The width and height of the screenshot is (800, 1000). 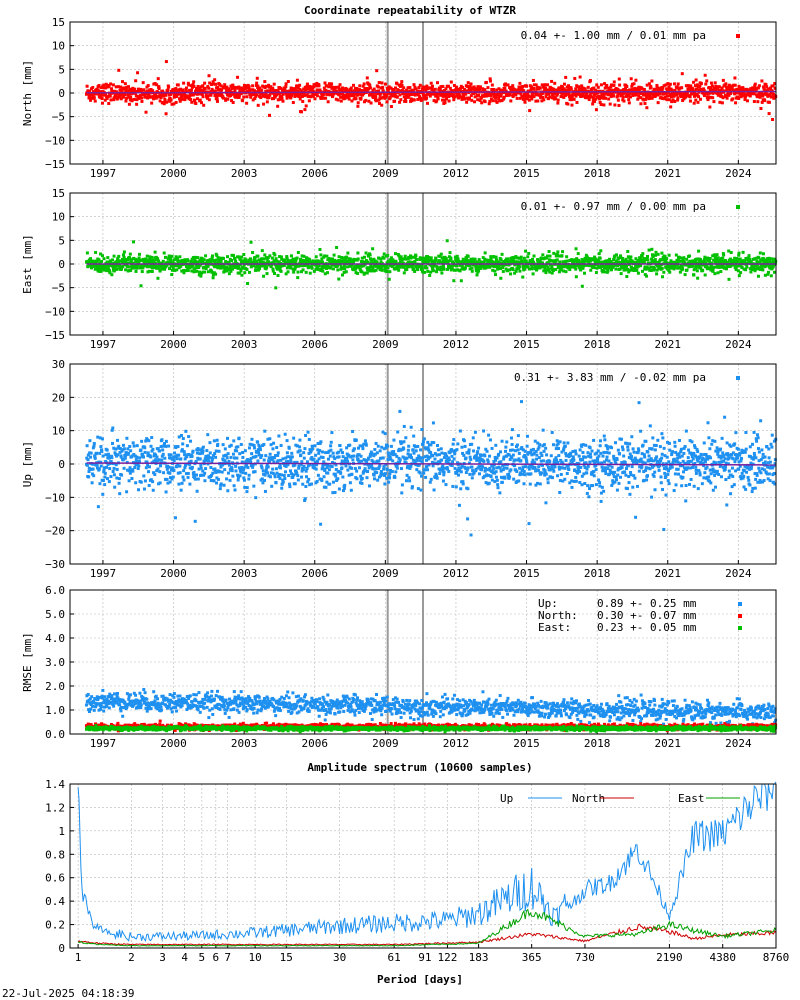 I want to click on spectrum-title: Amplitude spectrum (10600 samples), so click(x=419, y=767).